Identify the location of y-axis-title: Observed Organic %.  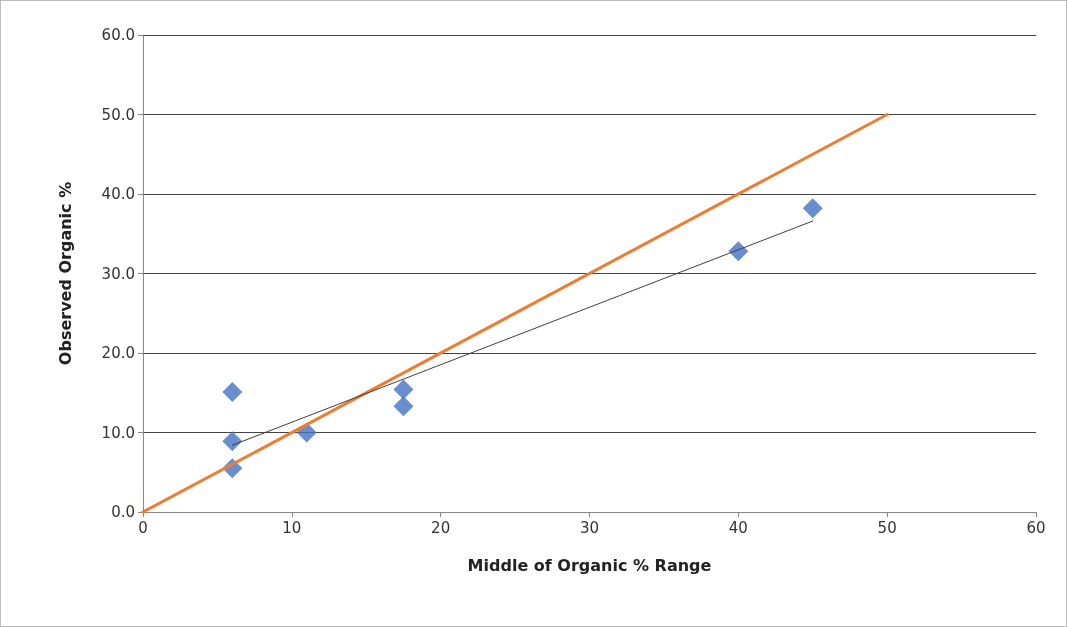
(65, 273).